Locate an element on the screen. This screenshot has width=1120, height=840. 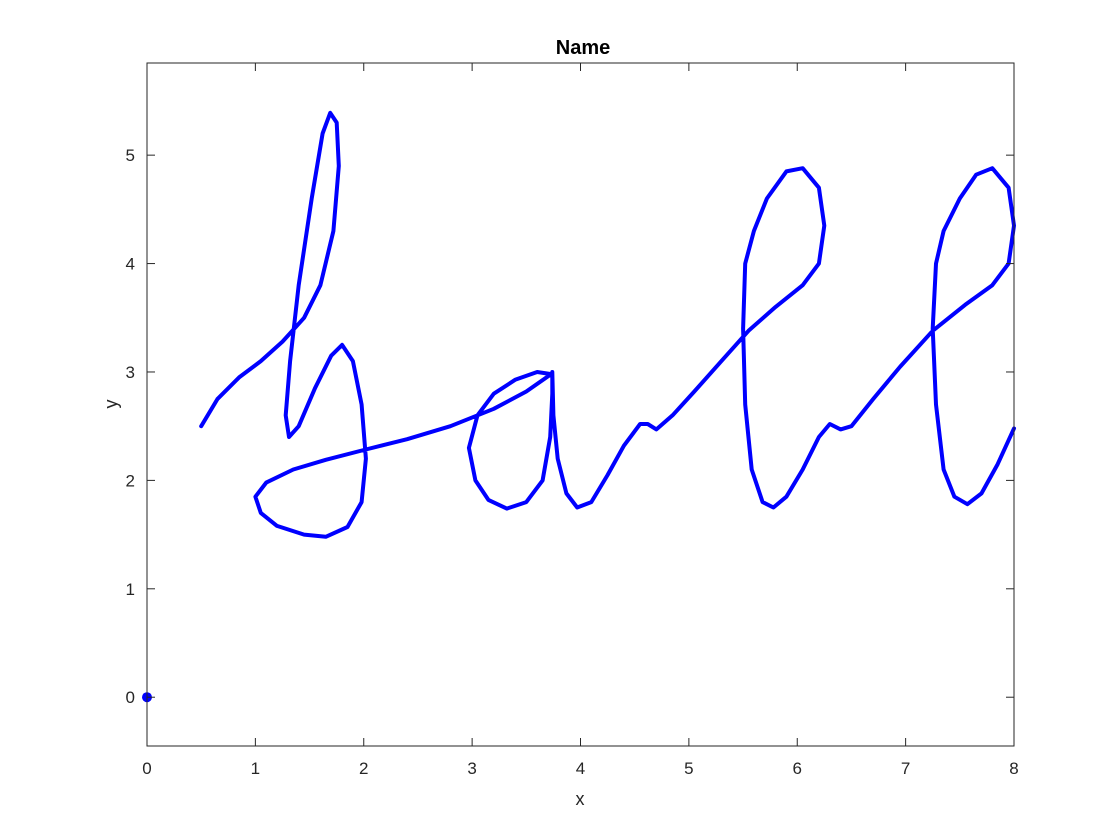
x-tick-label: 4 is located at coordinates (580, 768).